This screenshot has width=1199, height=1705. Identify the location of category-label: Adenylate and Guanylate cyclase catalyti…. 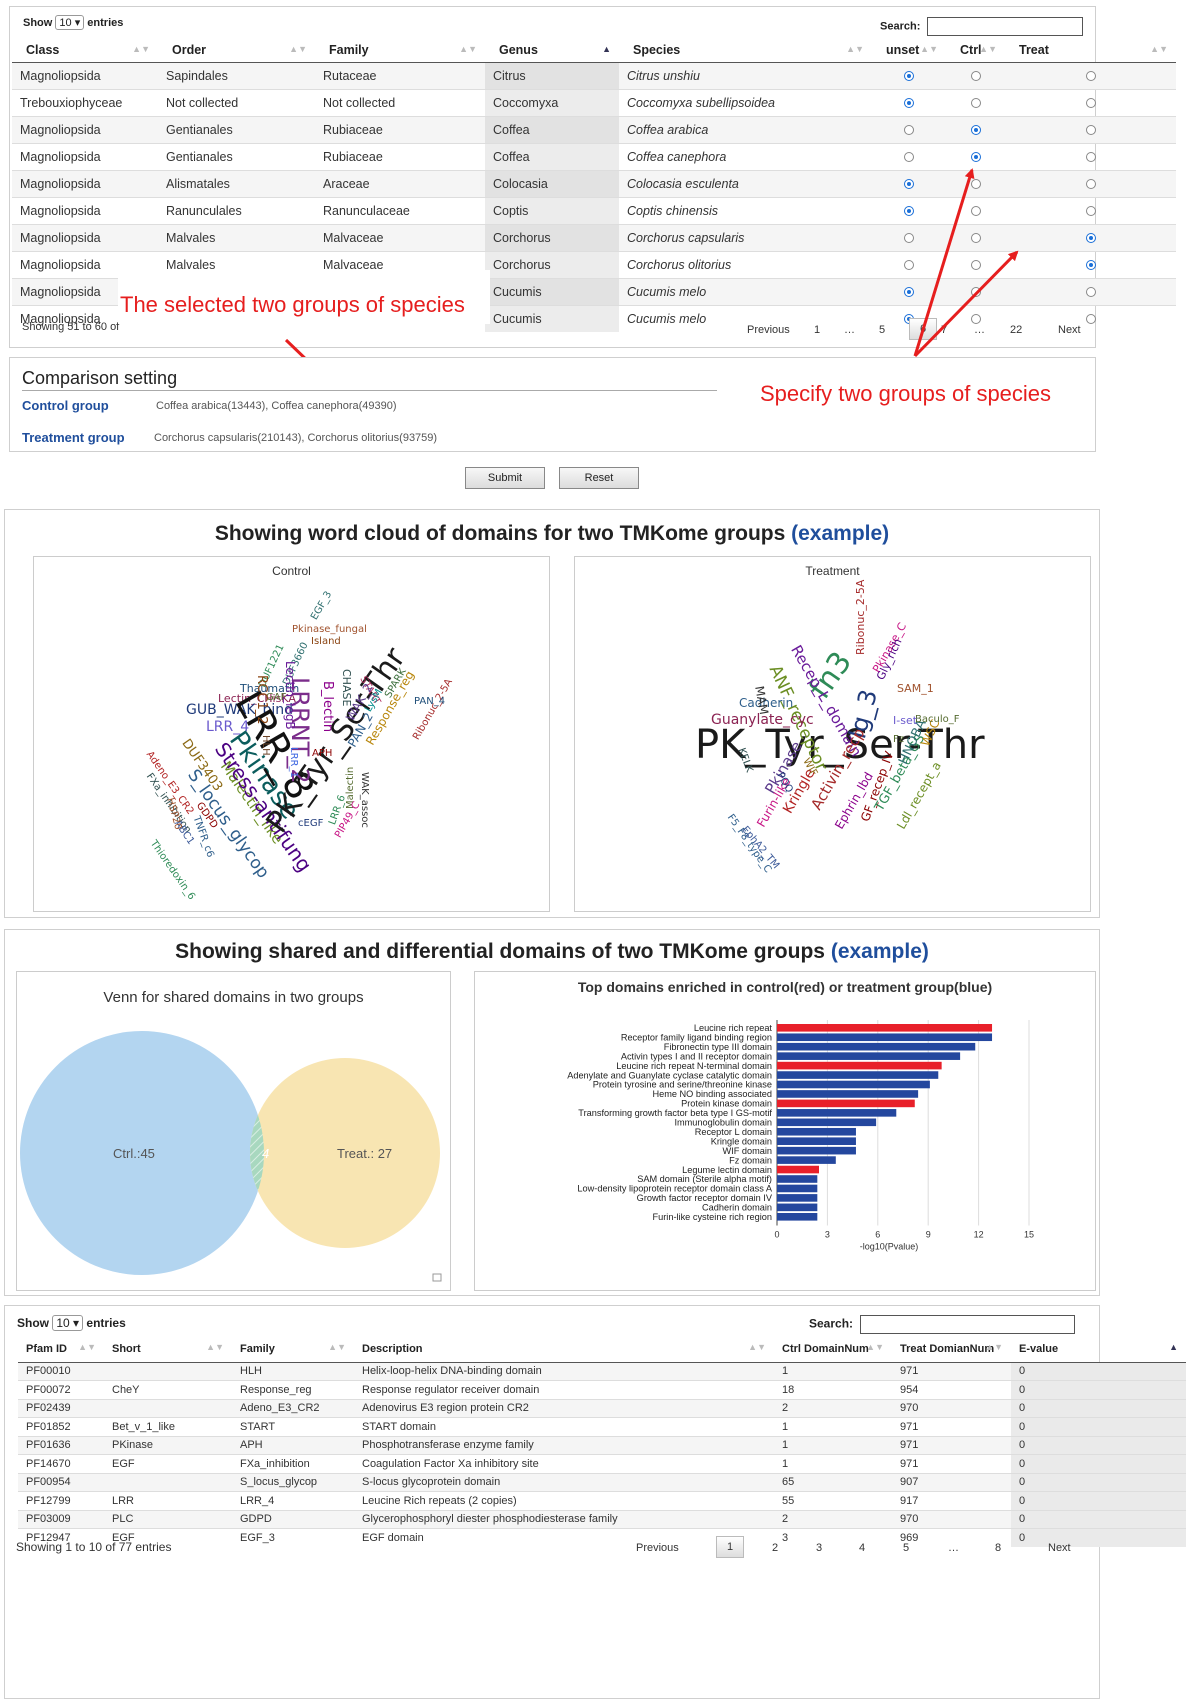
(669, 1075).